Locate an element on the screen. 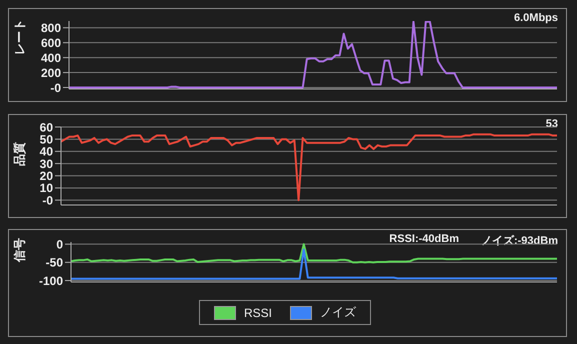 The height and width of the screenshot is (344, 577). y-tick-label: 600 is located at coordinates (51, 43).